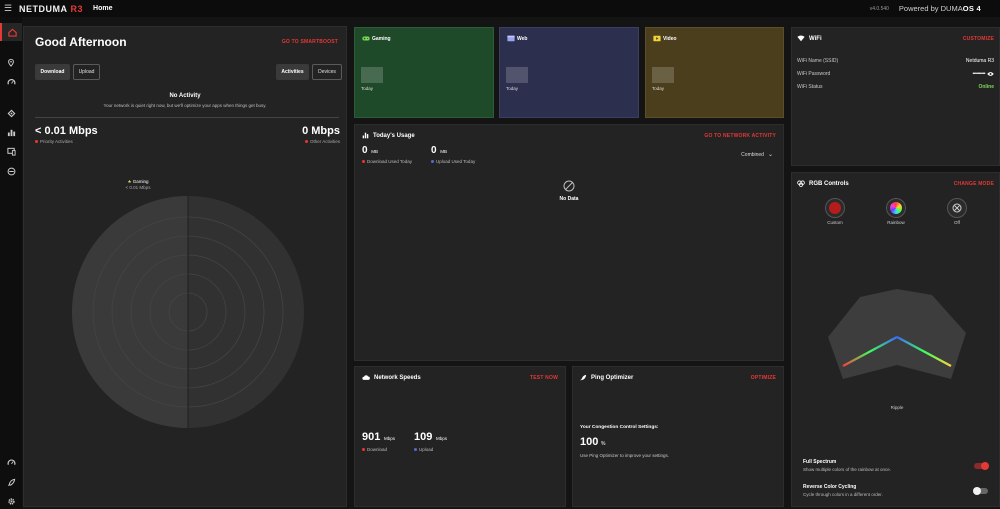  I want to click on full-spectrum-toggle, so click(981, 466).